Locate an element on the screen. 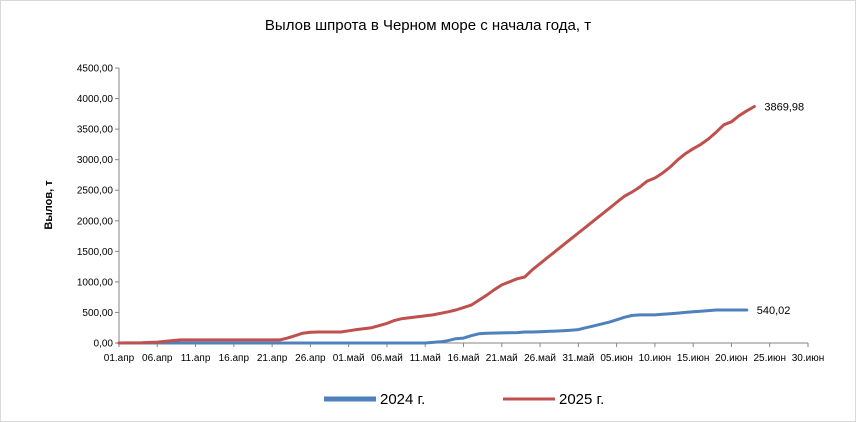 This screenshot has width=856, height=422. x-tick-label: 06.апр is located at coordinates (157, 358).